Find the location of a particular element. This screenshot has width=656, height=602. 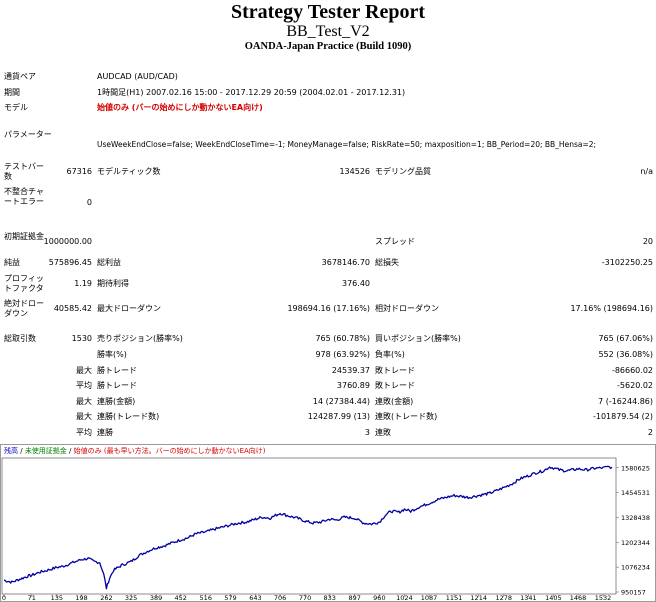

avg-loss-value: -5620.02 is located at coordinates (635, 385).